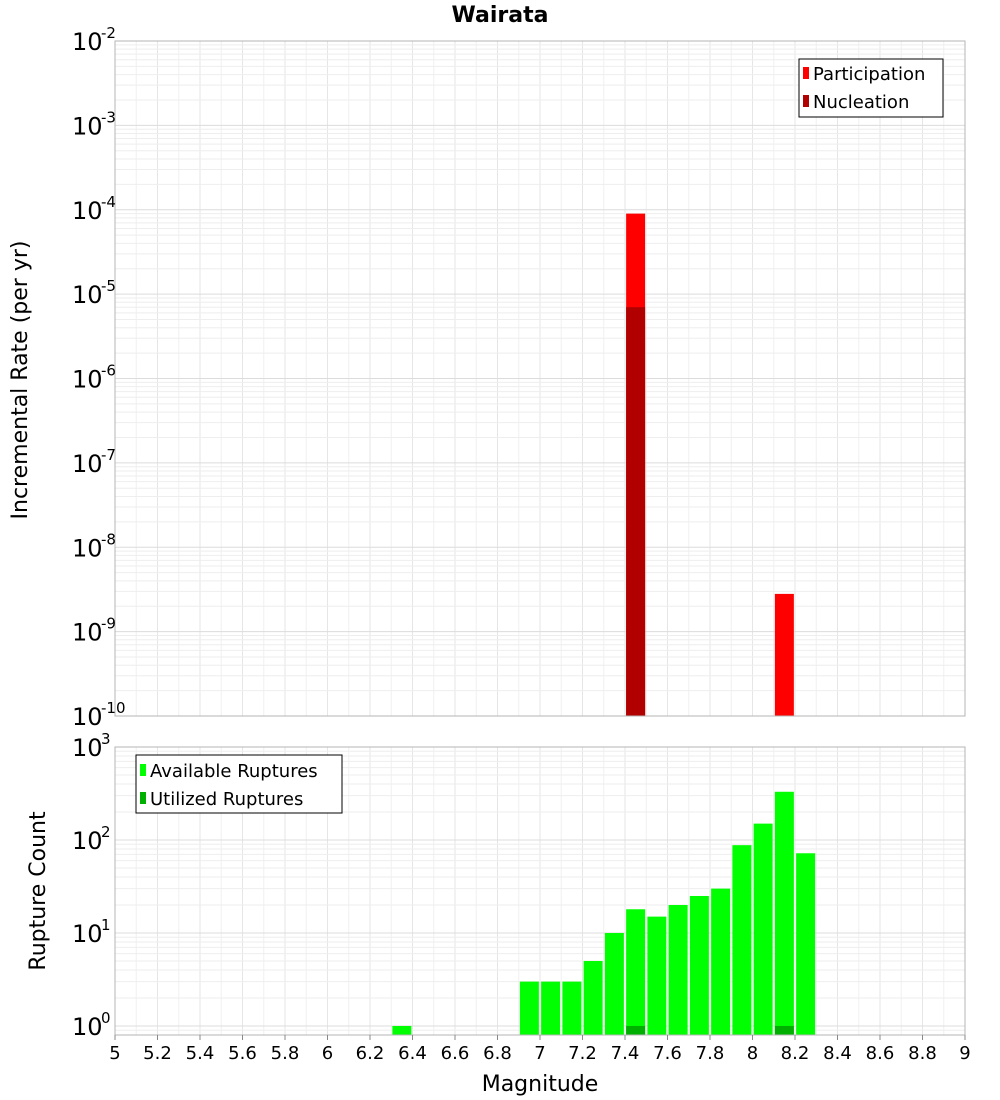  Describe the element at coordinates (106, 925) in the screenshot. I see `count-y-tick-exponent: 1` at that location.